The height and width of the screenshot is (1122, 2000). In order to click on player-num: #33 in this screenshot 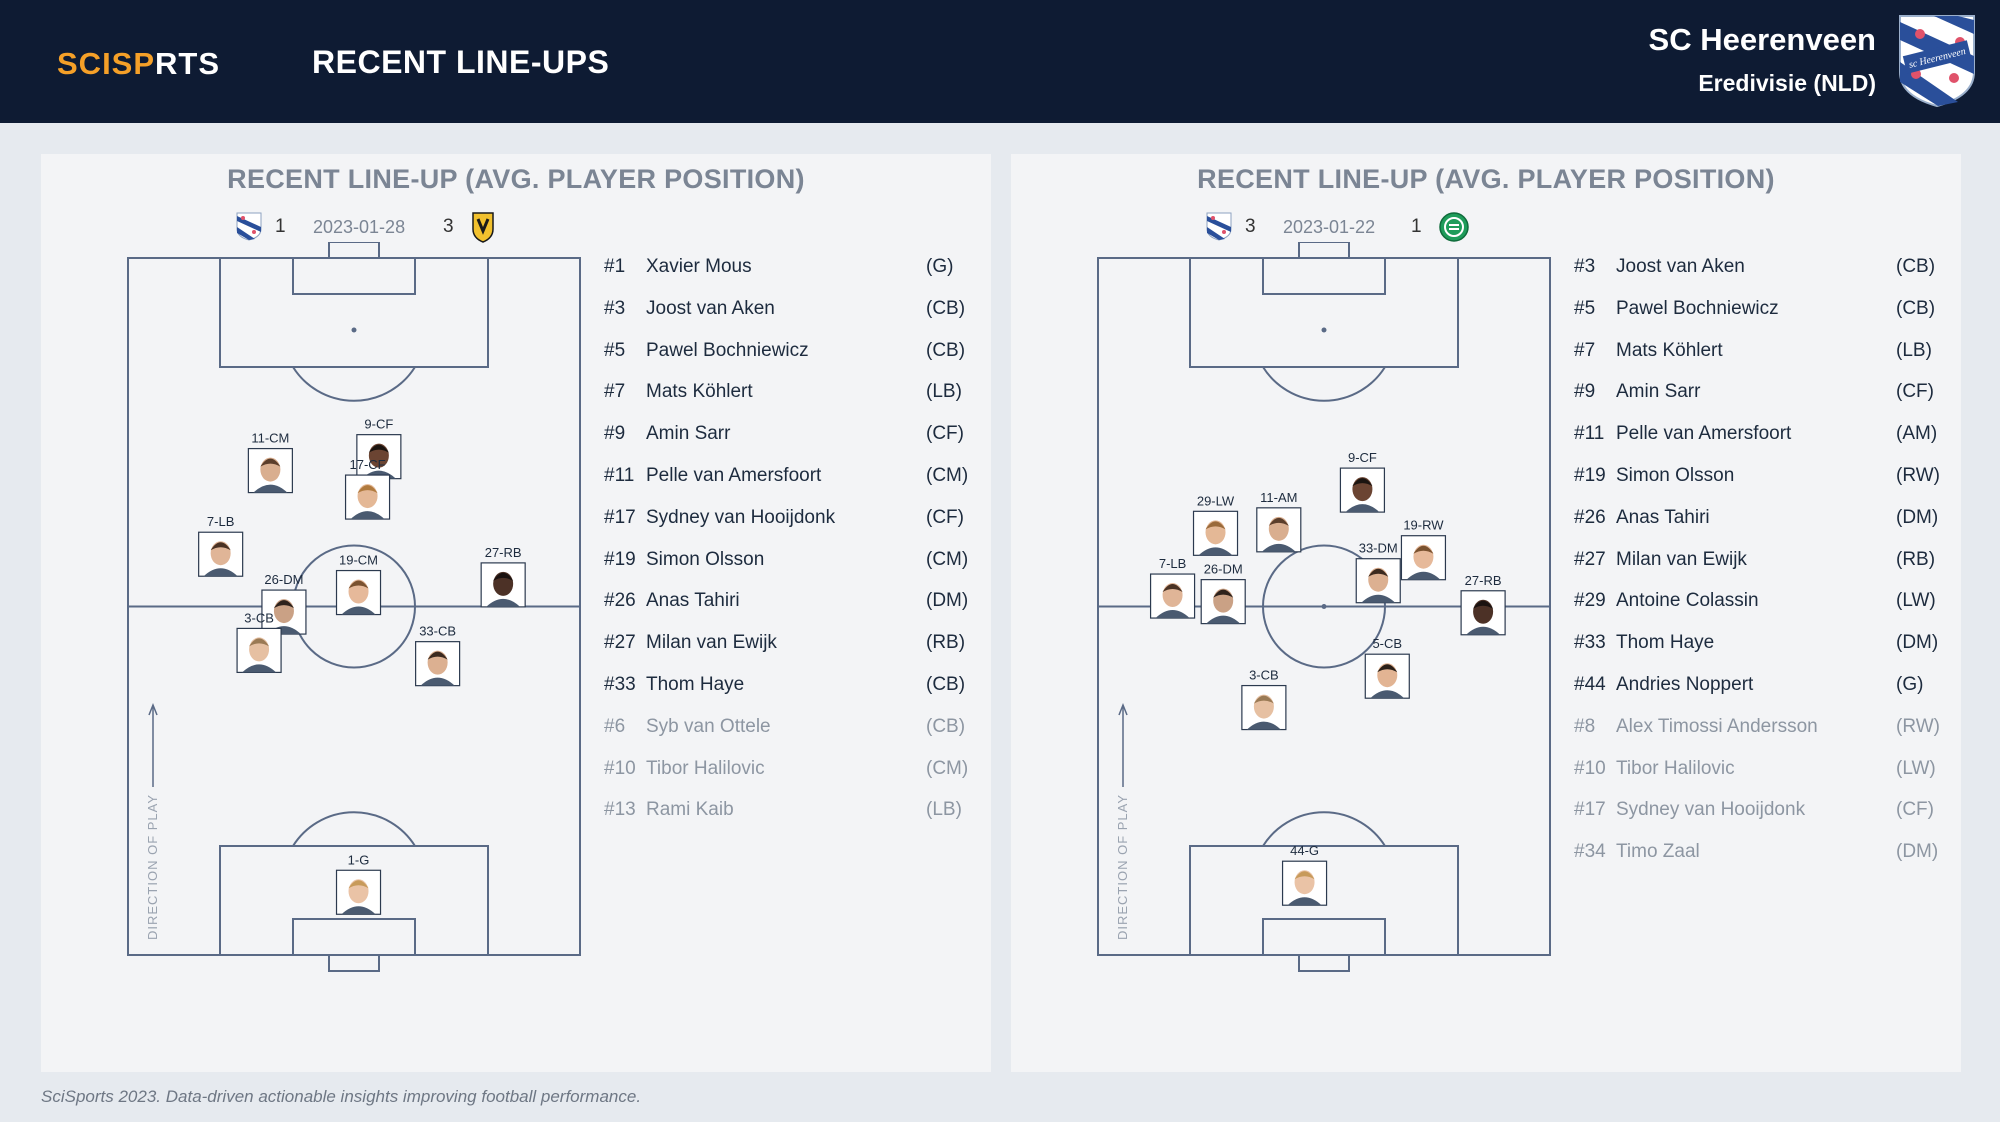, I will do `click(1590, 643)`.